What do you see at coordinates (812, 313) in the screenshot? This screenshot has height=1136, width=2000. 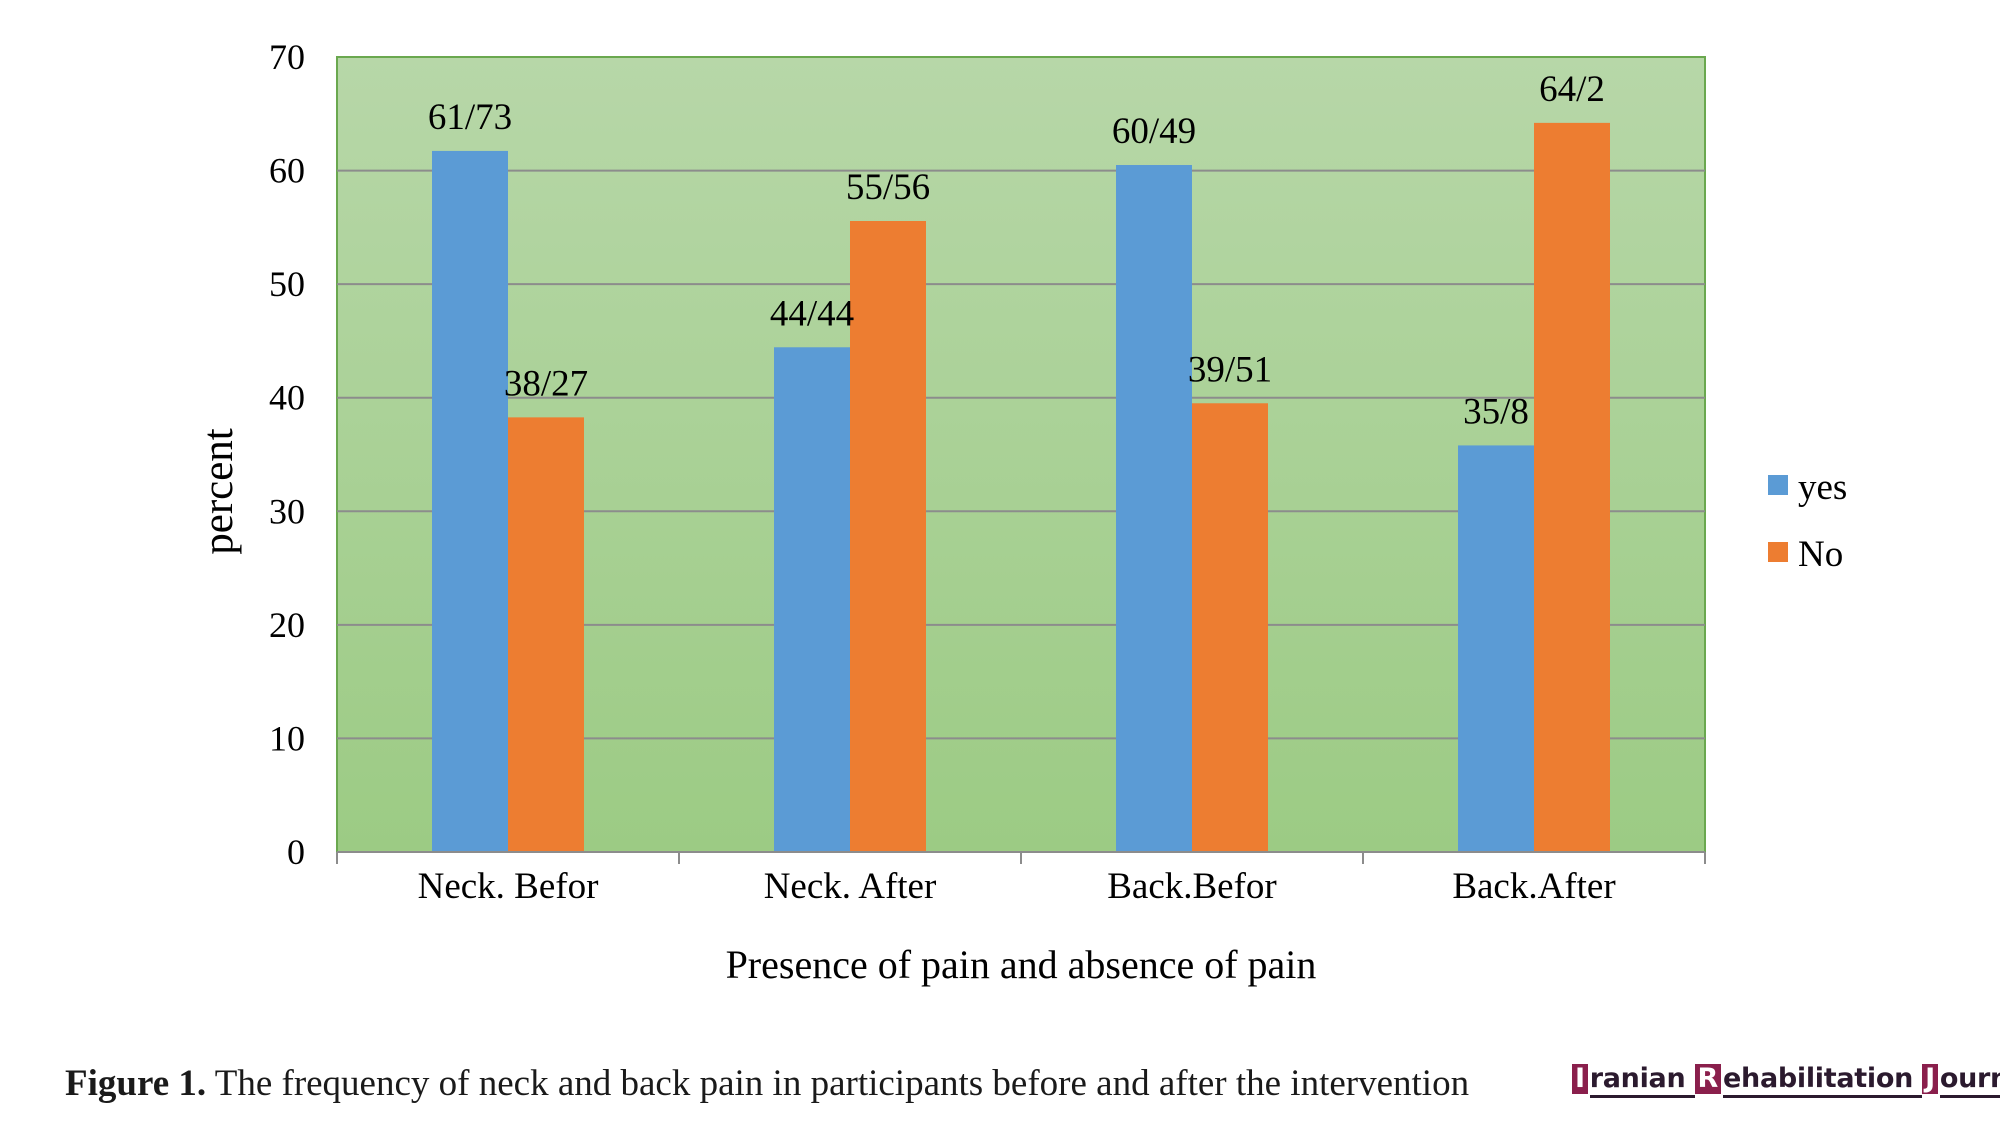 I see `data-label: 44/44` at bounding box center [812, 313].